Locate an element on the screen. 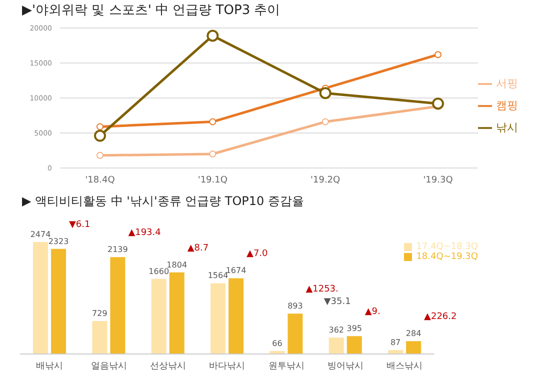  text: ▲193.4 is located at coordinates (145, 233).